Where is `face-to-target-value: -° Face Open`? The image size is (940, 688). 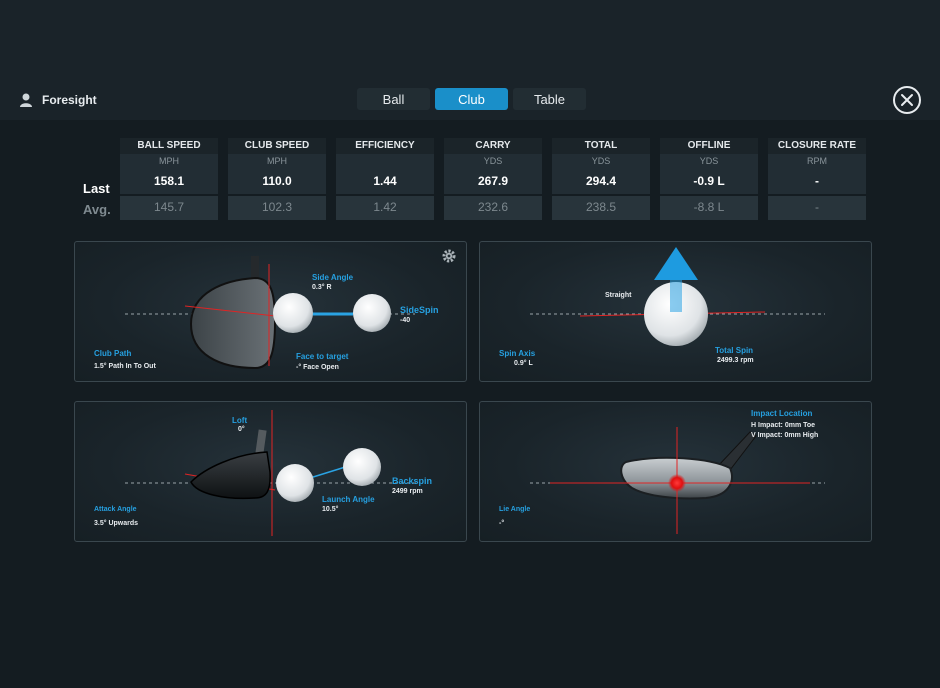 face-to-target-value: -° Face Open is located at coordinates (317, 367).